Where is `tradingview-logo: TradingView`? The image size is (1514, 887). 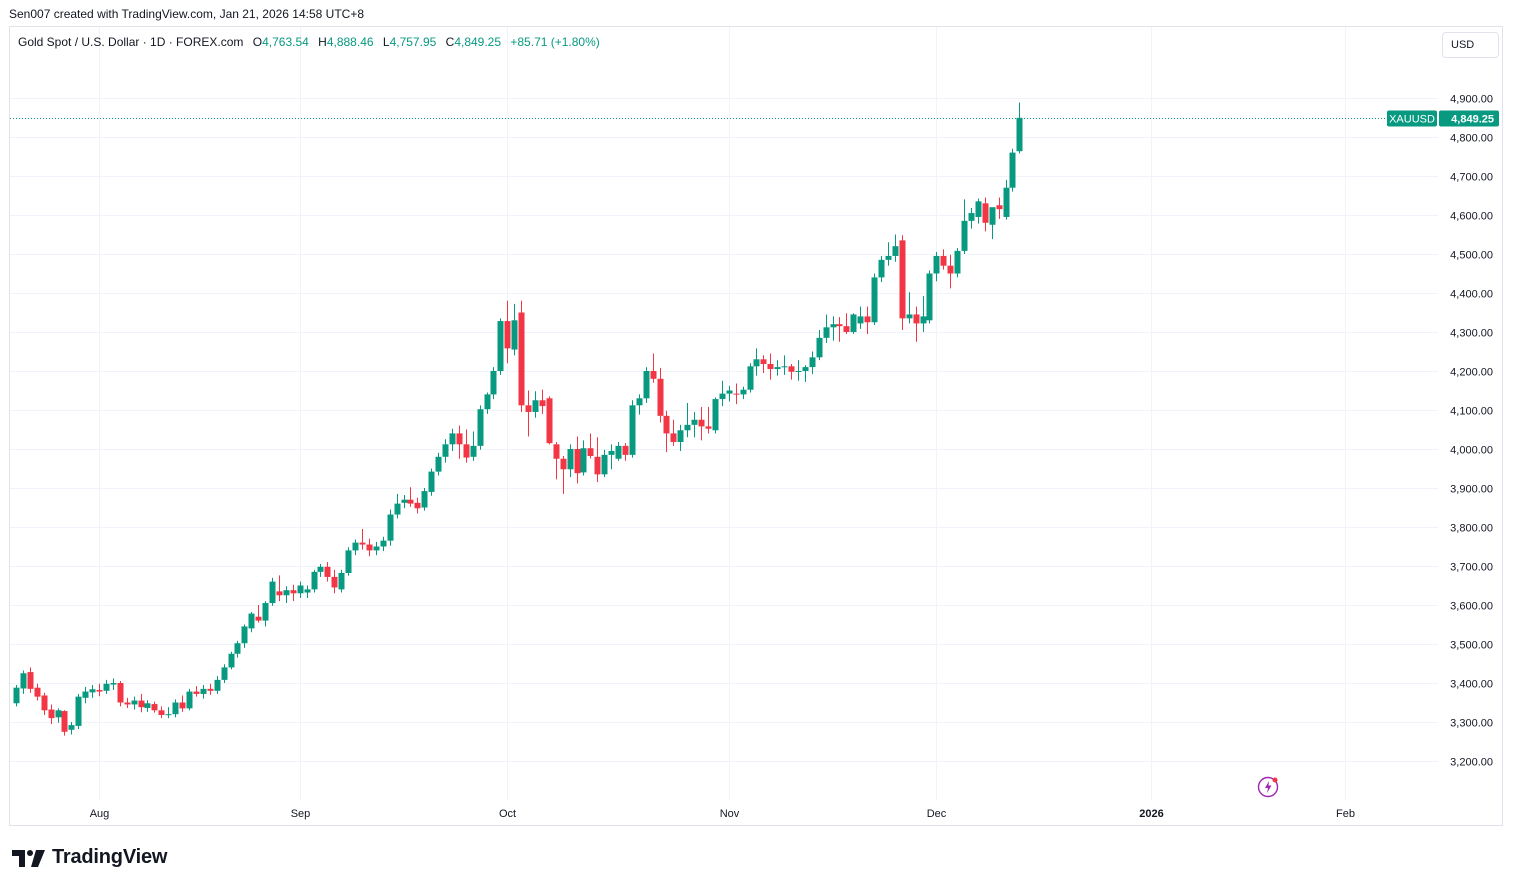 tradingview-logo: TradingView is located at coordinates (89, 857).